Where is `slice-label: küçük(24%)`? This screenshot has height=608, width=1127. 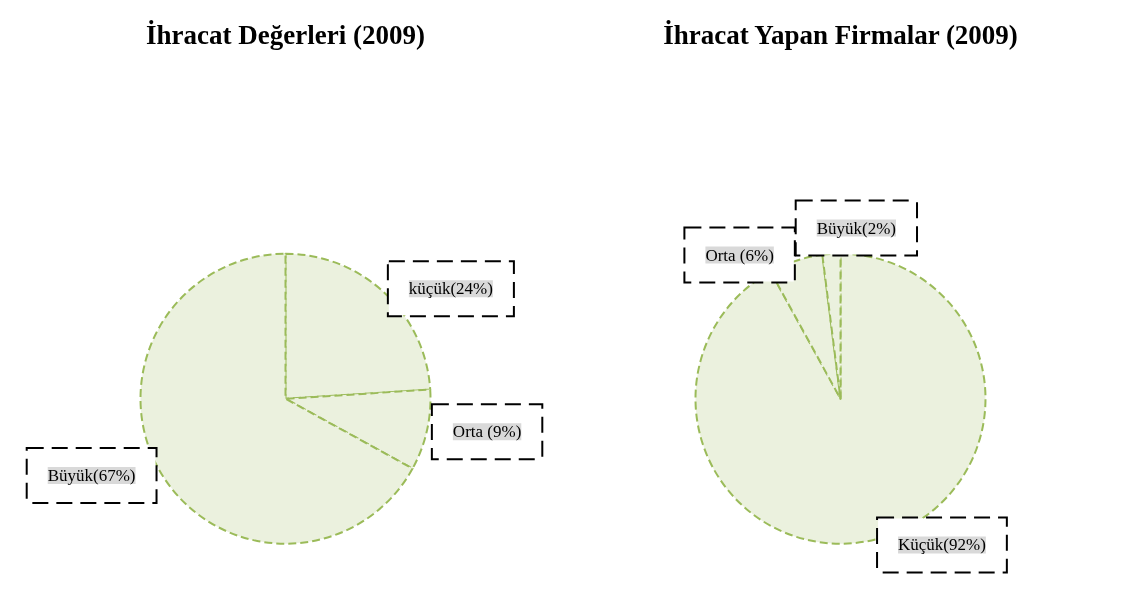
slice-label: küçük(24%) is located at coordinates (450, 289).